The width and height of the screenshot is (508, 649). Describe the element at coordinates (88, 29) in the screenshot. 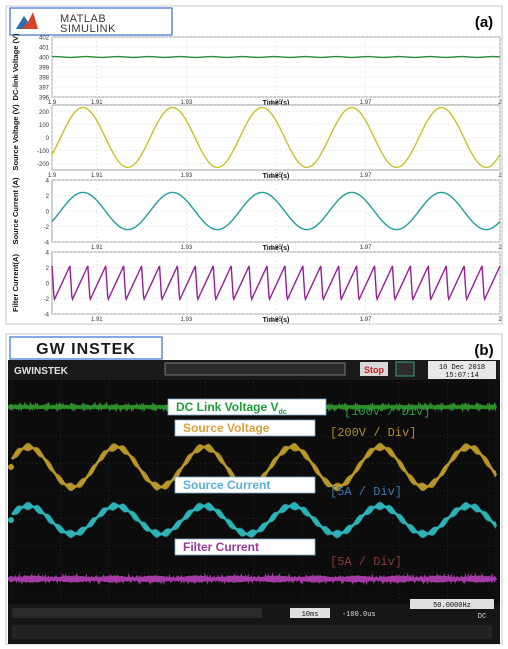

I see `svg-text: SIMULINK` at that location.